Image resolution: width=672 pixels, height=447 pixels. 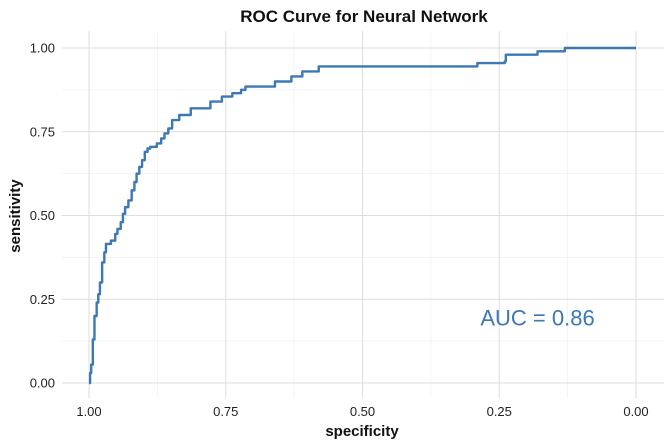 What do you see at coordinates (362, 431) in the screenshot?
I see `x-axis-title: specificity` at bounding box center [362, 431].